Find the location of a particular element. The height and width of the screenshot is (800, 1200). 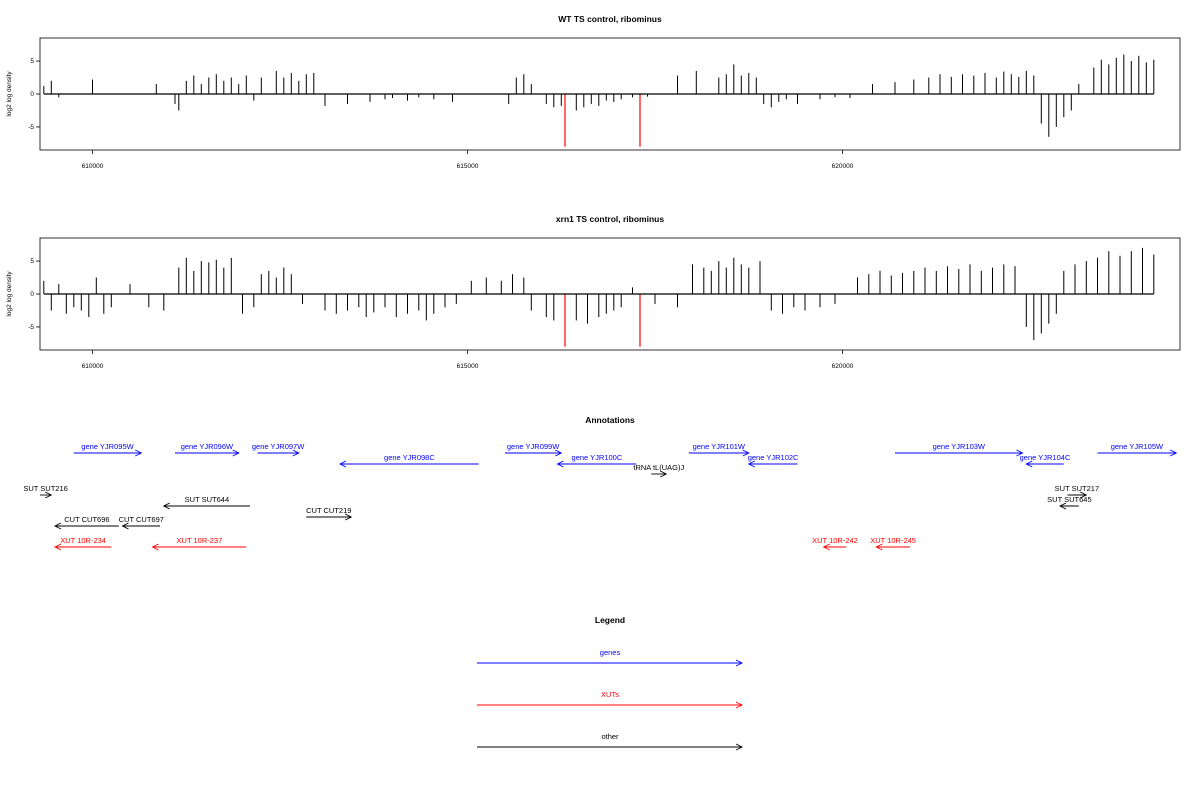

annotation-feature: gene YJR103W is located at coordinates (959, 449).